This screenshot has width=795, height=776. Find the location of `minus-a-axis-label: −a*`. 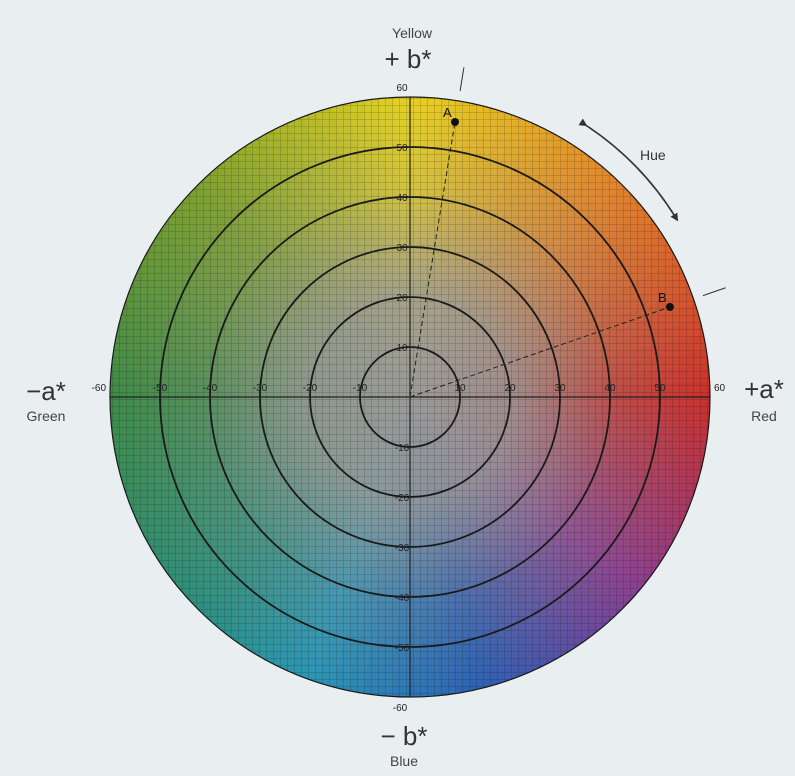

minus-a-axis-label: −a* is located at coordinates (46, 391).